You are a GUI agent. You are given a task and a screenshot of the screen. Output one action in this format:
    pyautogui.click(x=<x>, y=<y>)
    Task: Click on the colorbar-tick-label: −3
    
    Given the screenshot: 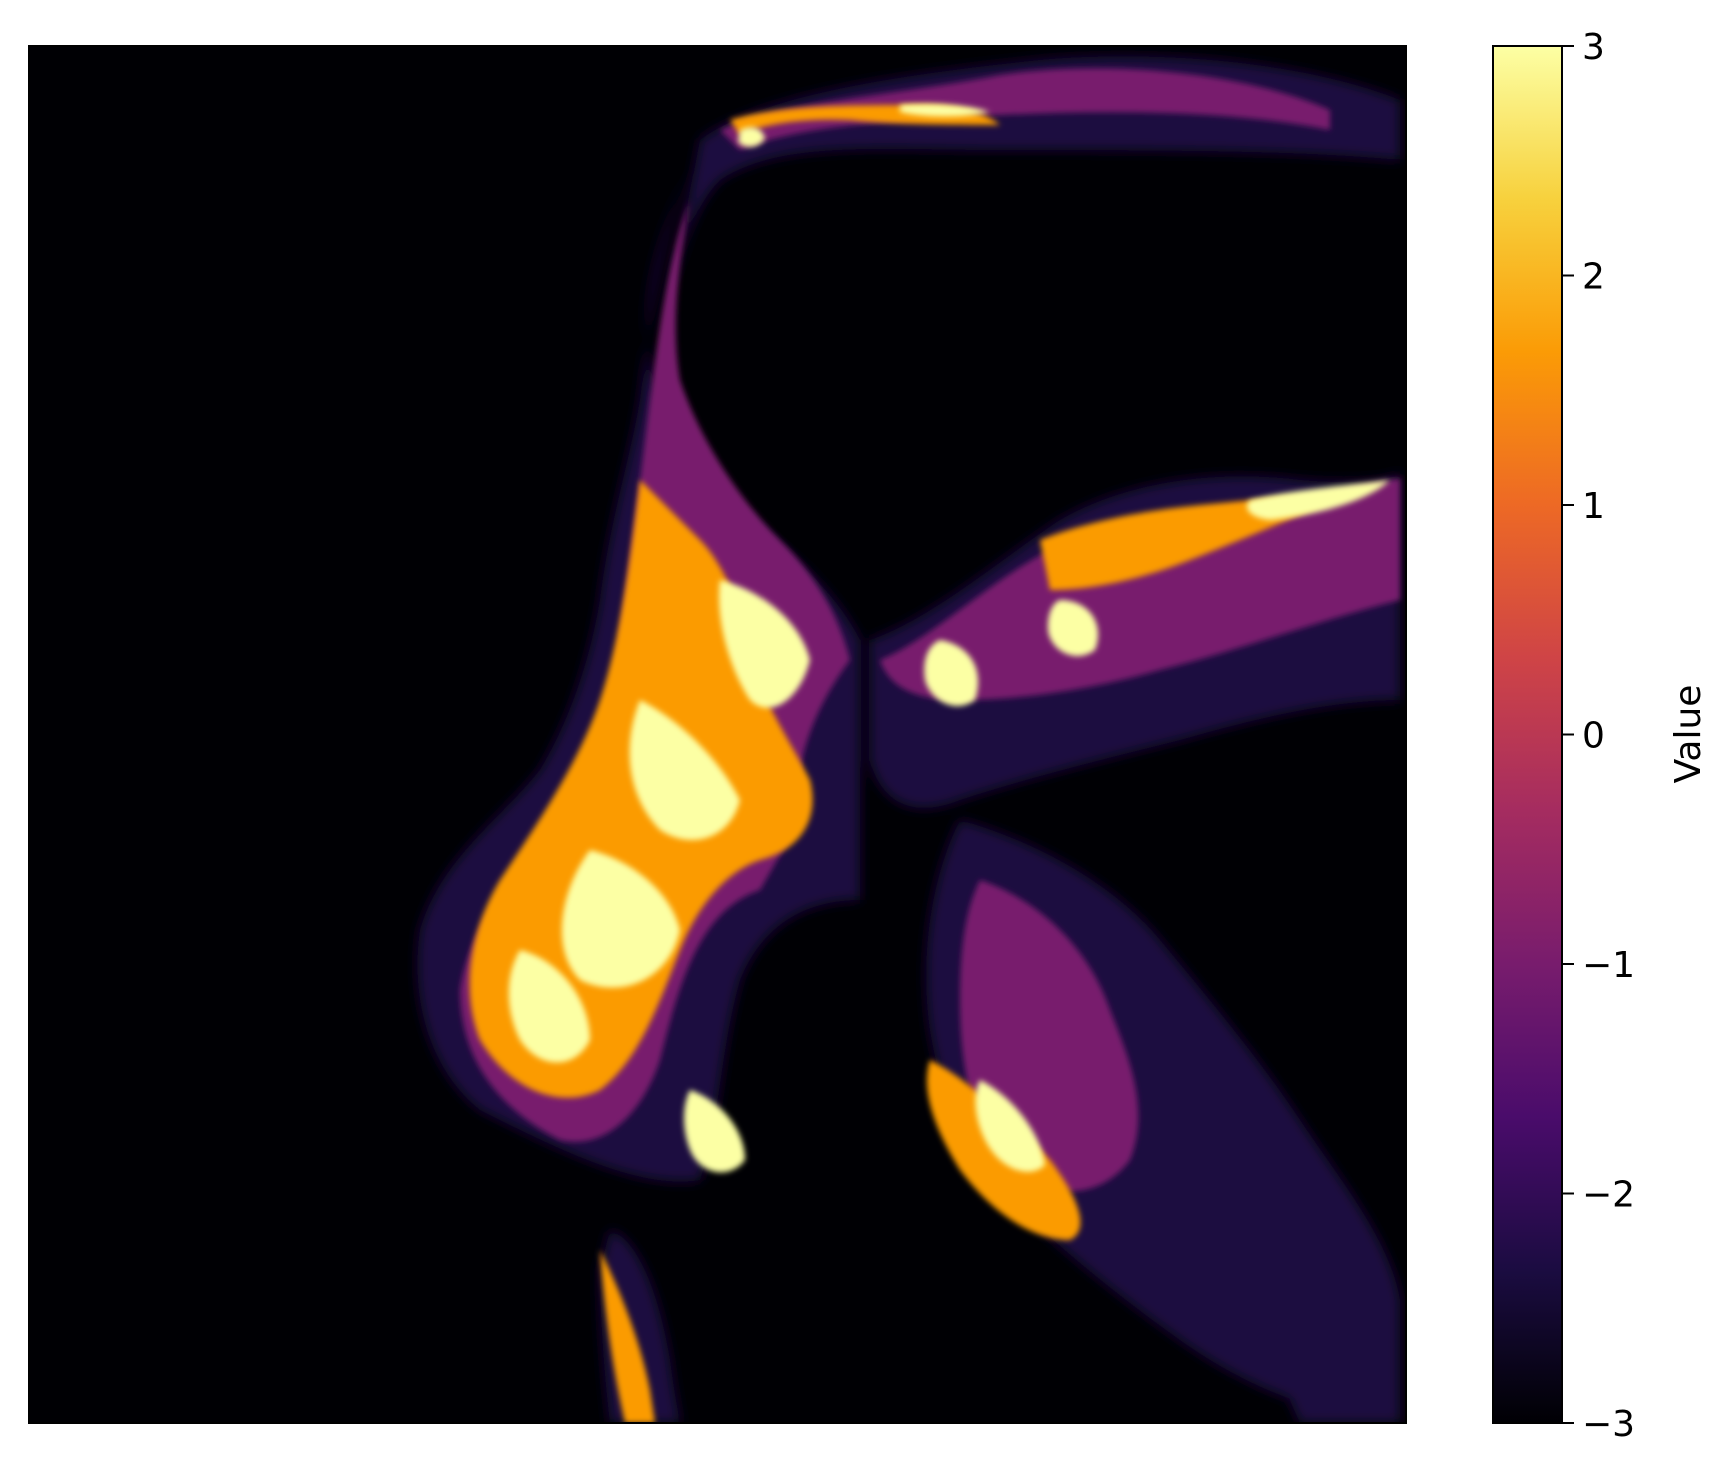 What is the action you would take?
    pyautogui.click(x=1608, y=1424)
    